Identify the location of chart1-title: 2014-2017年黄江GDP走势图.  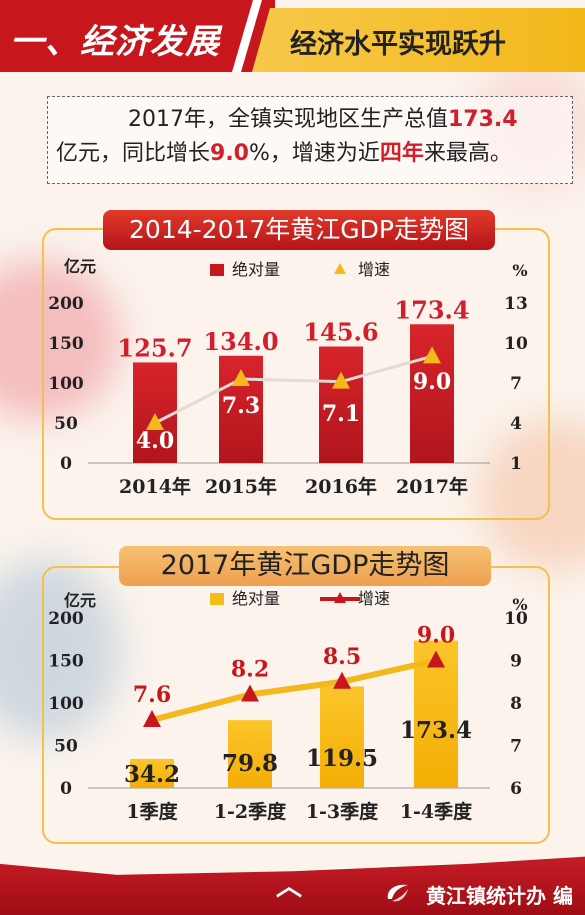
(299, 230).